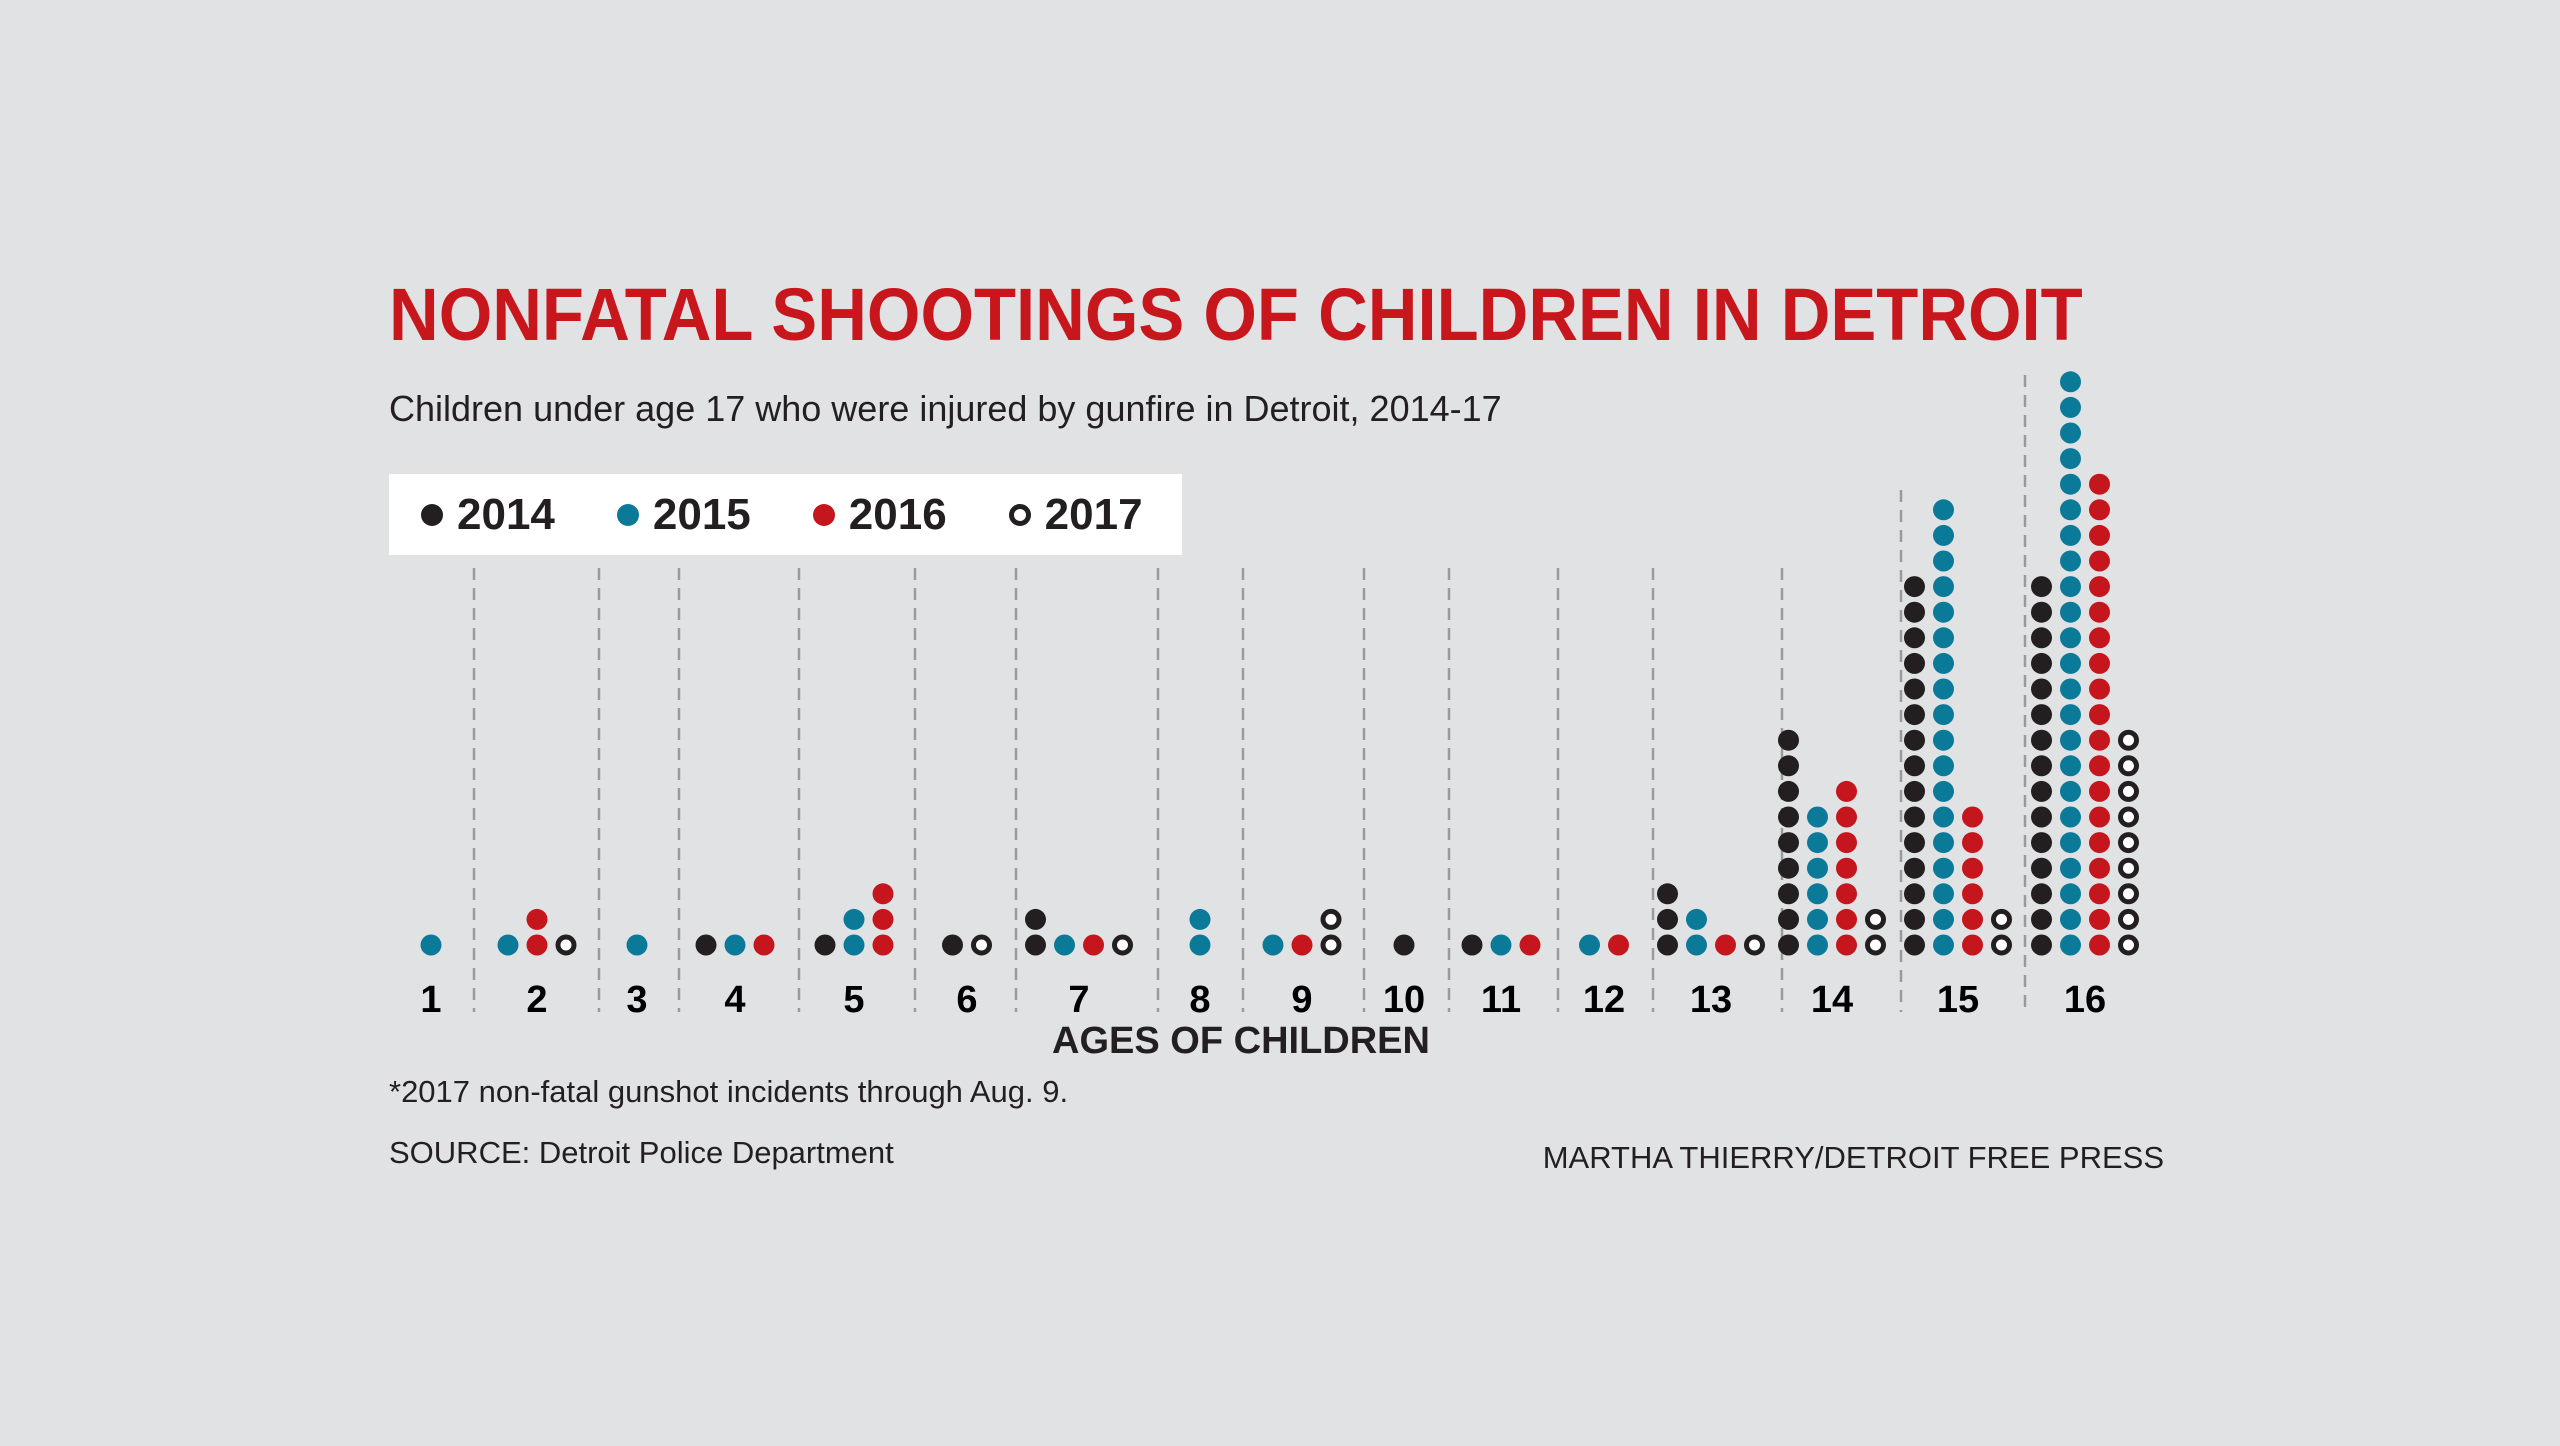 The width and height of the screenshot is (2560, 1446). Describe the element at coordinates (764, 945) in the screenshot. I see `dot-age-4-2016` at that location.